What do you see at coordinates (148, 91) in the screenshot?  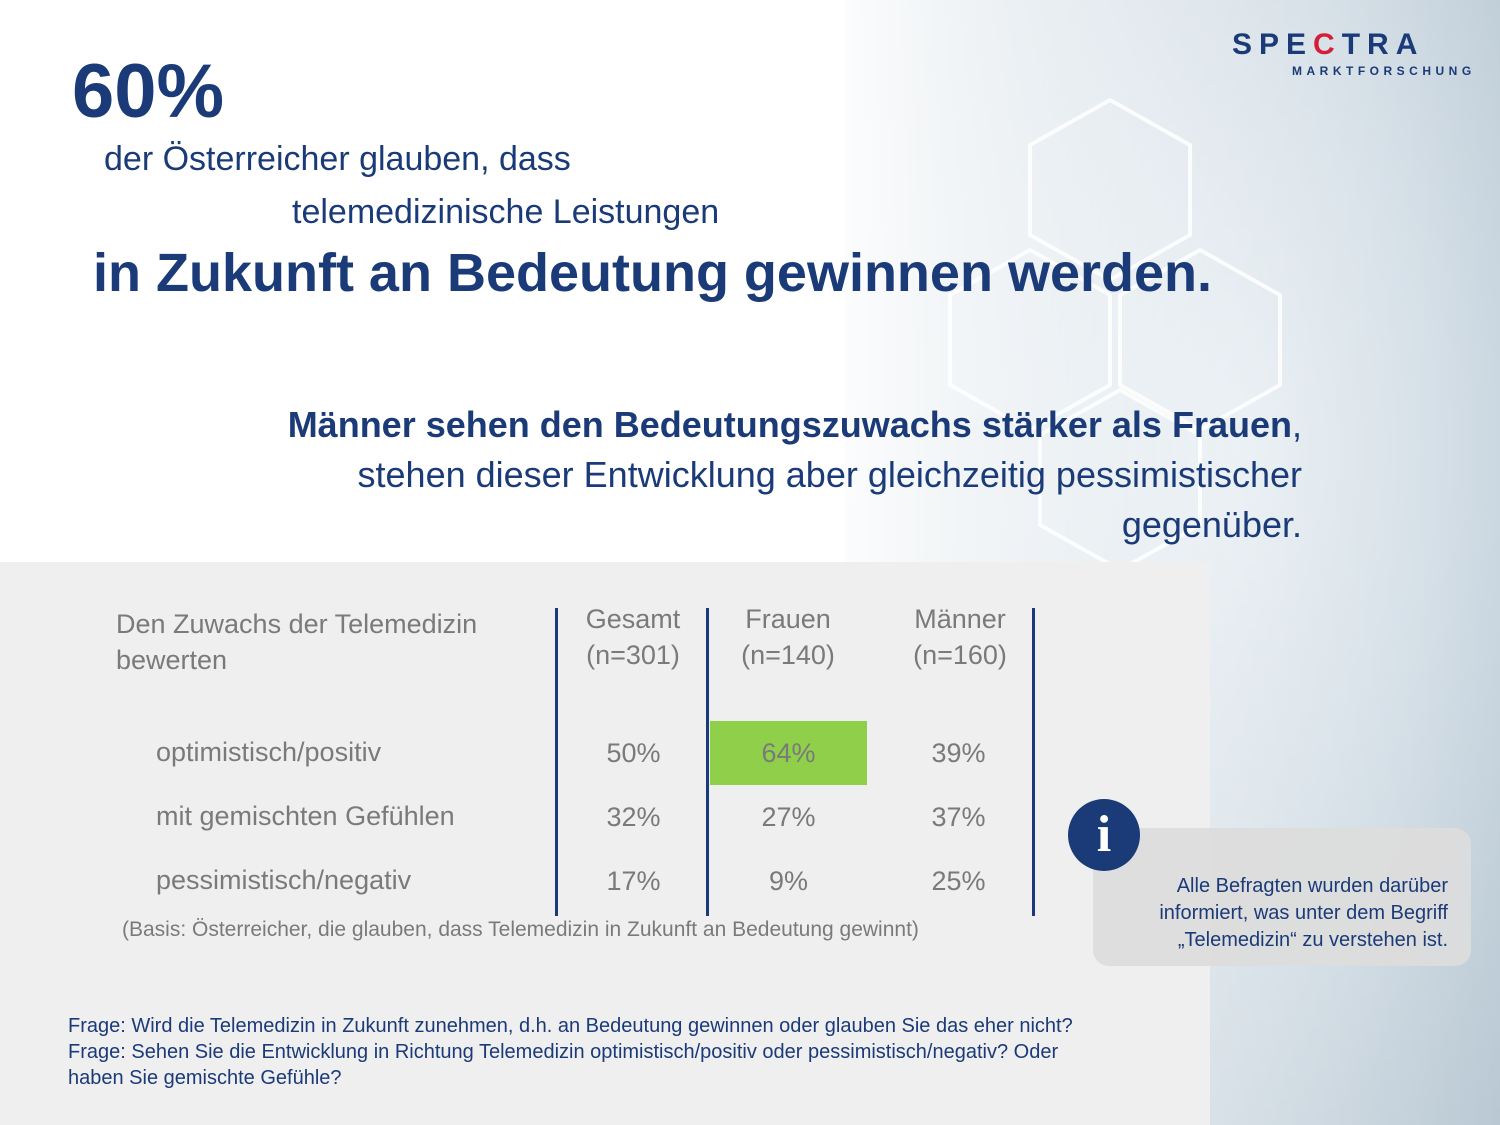 I see `headline-percent: 60%` at bounding box center [148, 91].